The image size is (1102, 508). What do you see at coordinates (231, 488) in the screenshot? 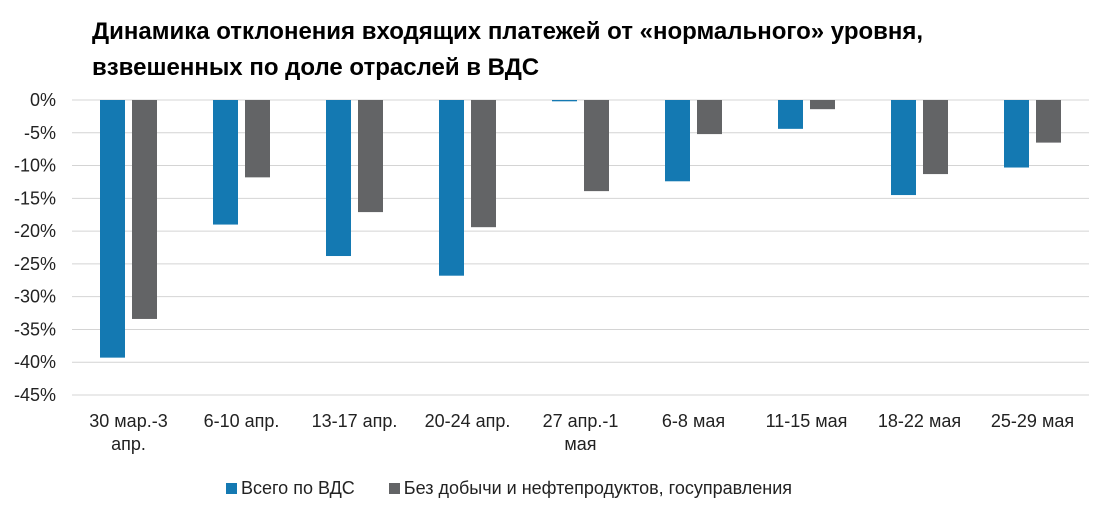
I see `legend-swatch-total` at bounding box center [231, 488].